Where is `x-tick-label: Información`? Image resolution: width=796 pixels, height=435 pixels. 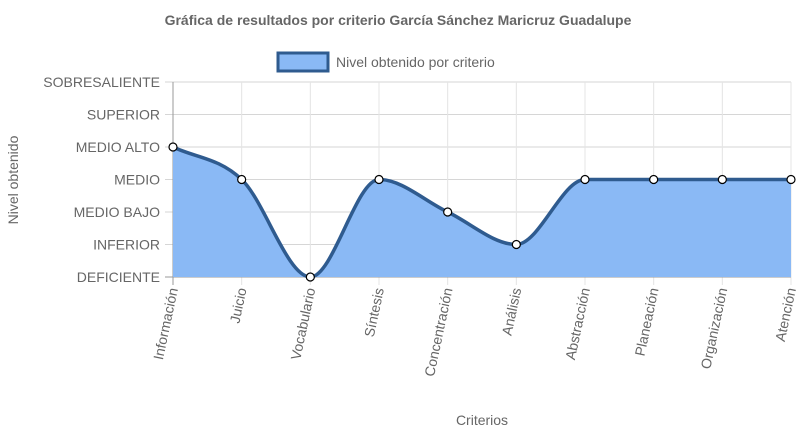 x-tick-label: Información is located at coordinates (165, 323).